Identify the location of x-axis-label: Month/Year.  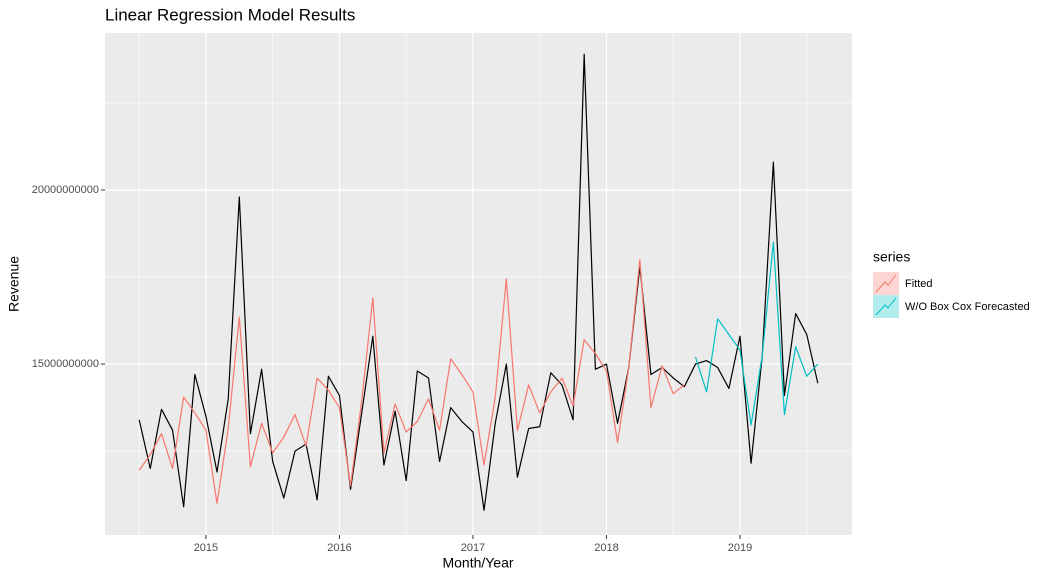
(477, 563).